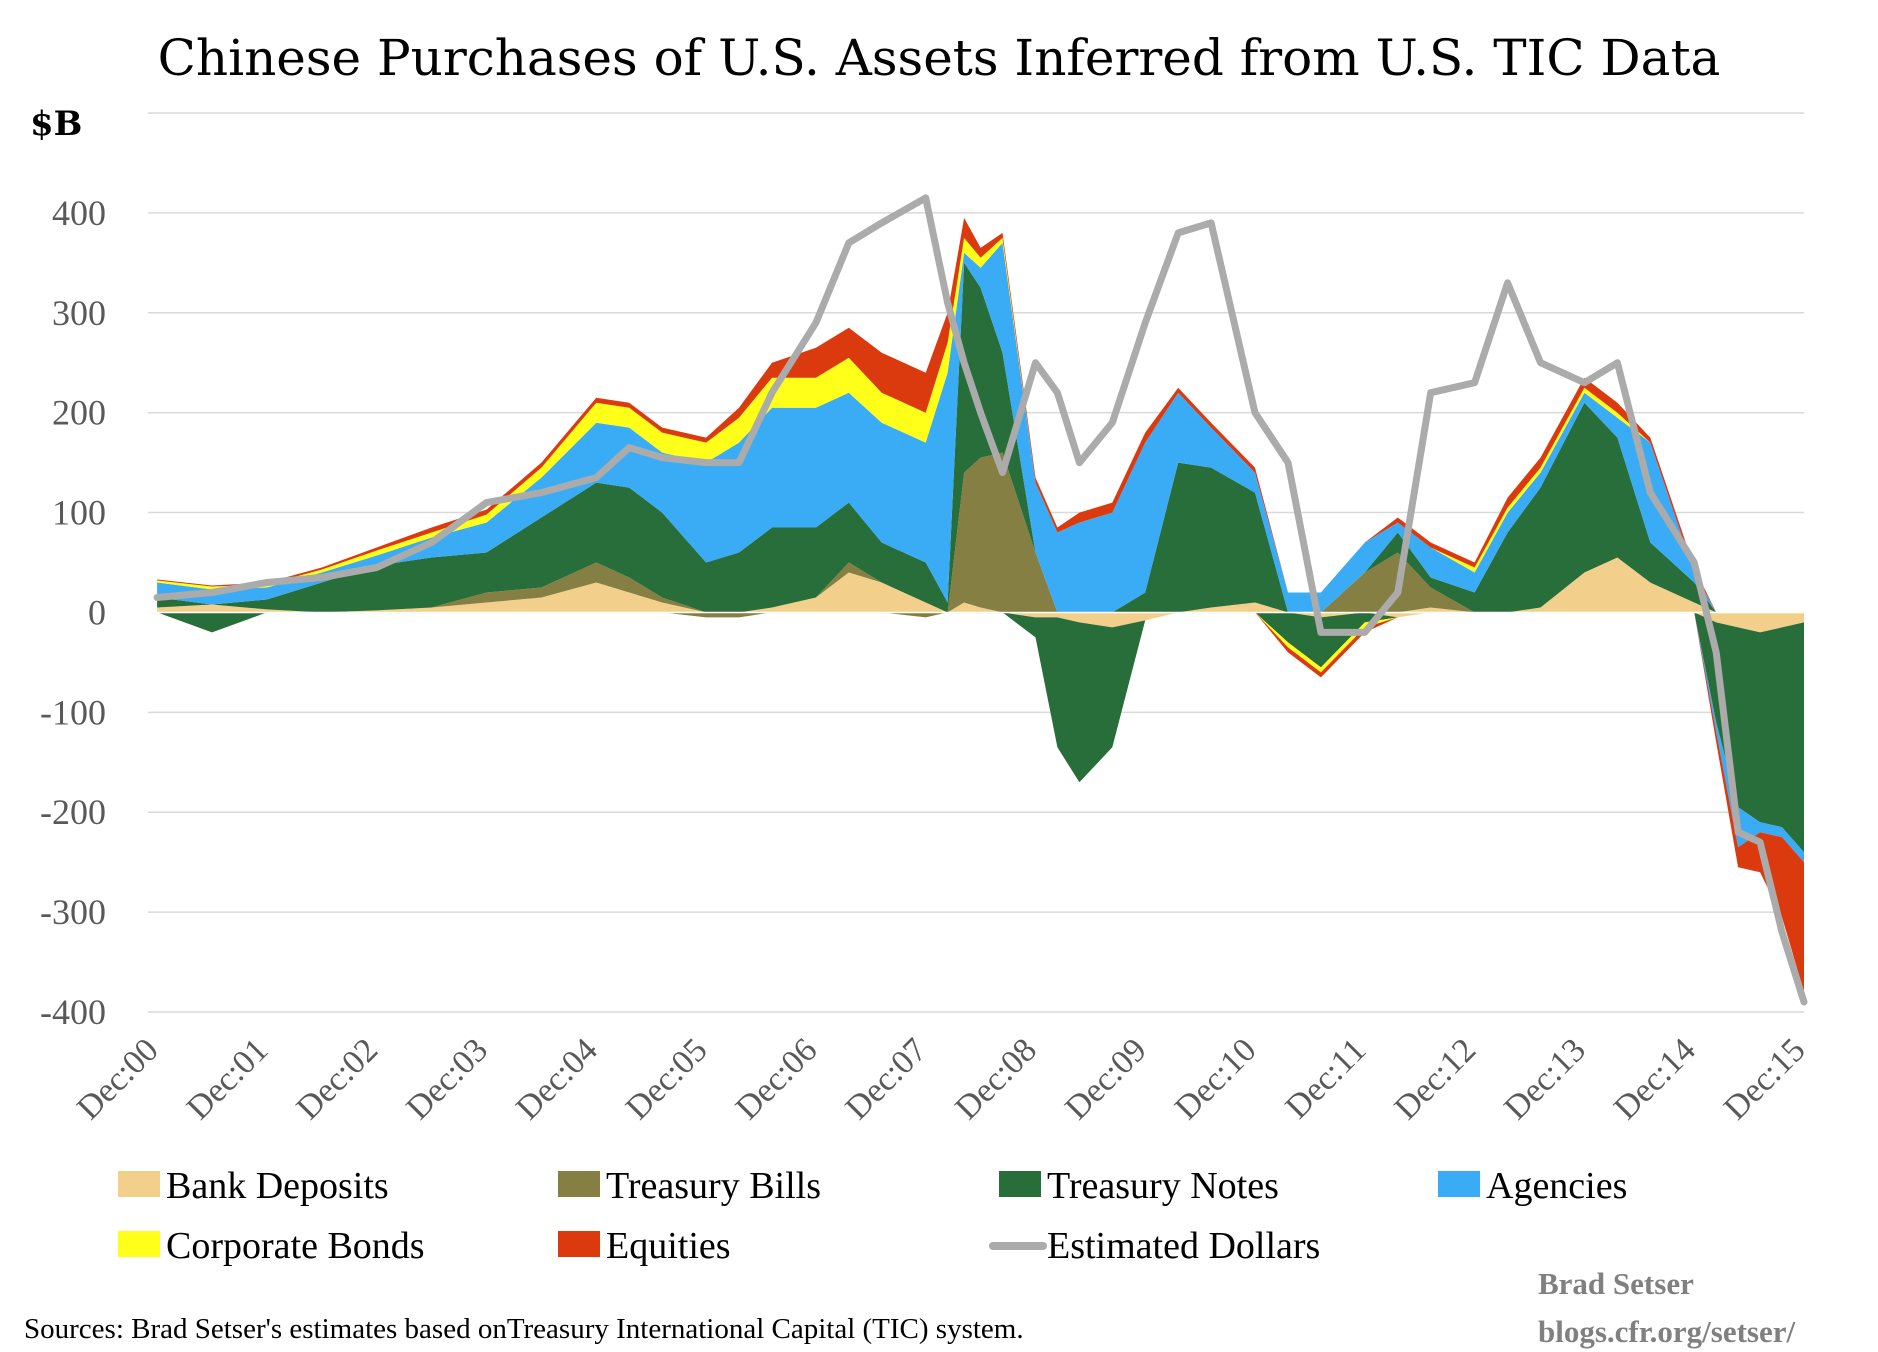 The width and height of the screenshot is (1878, 1352). I want to click on area-bank-deposits-negative, so click(981, 622).